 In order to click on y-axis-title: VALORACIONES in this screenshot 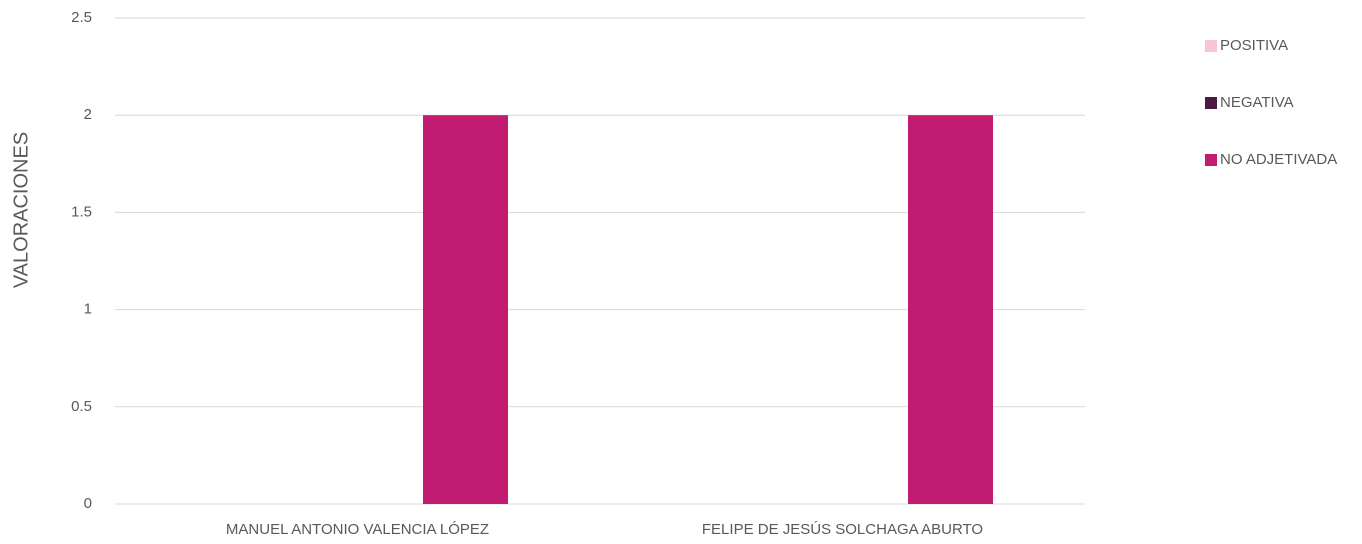, I will do `click(21, 210)`.